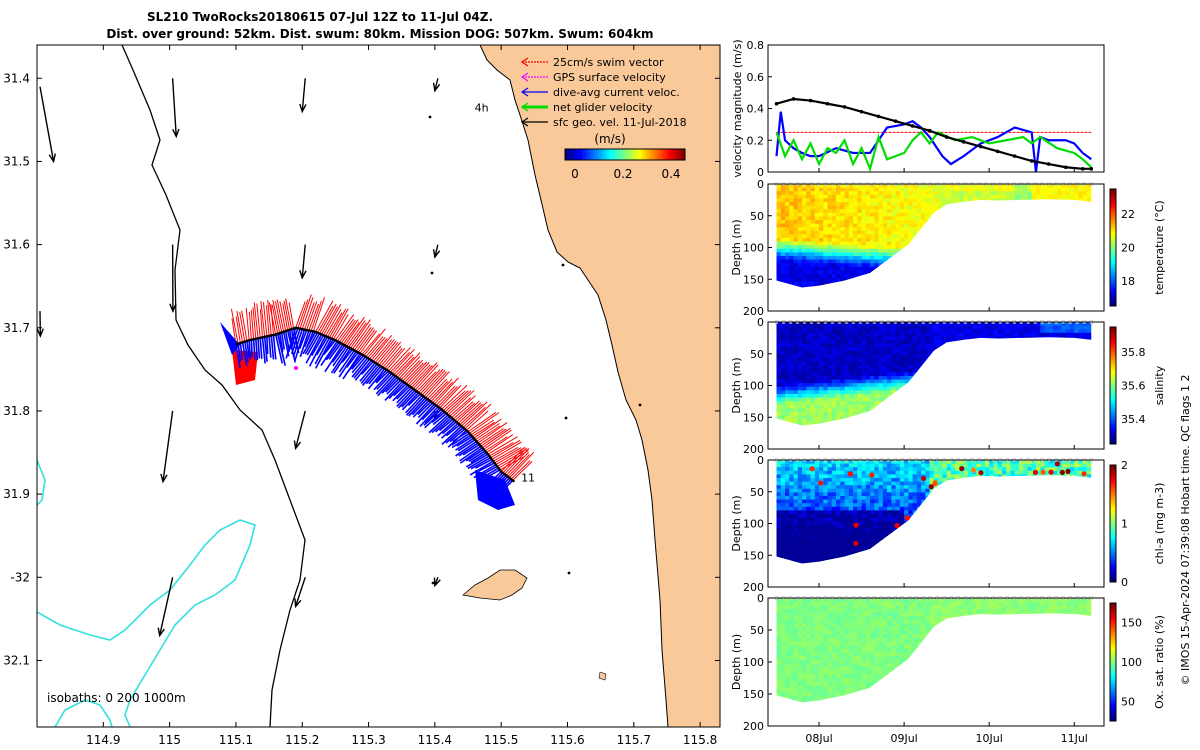  What do you see at coordinates (933, 151) in the screenshot?
I see `velocity-series-line` at bounding box center [933, 151].